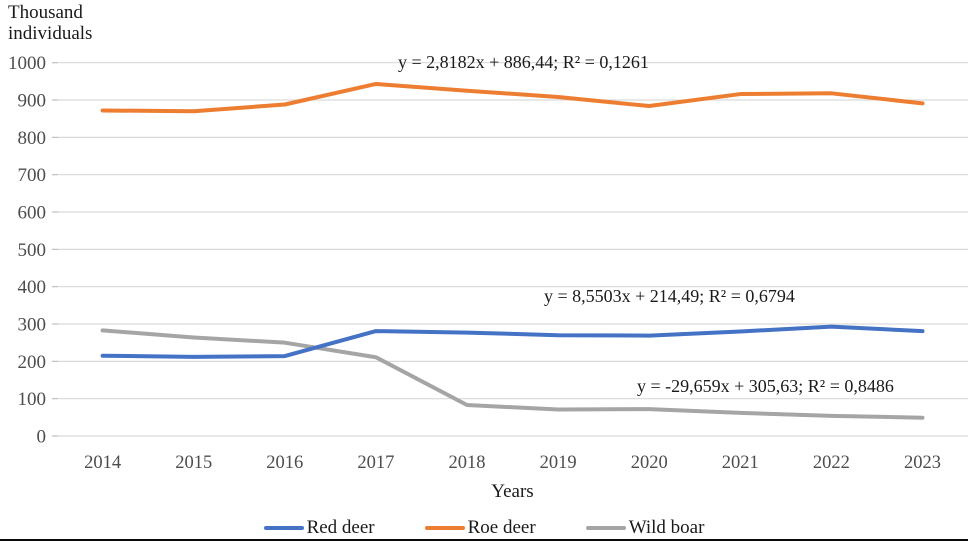 This screenshot has width=968, height=541. I want to click on y-tick-label: 700, so click(32, 175).